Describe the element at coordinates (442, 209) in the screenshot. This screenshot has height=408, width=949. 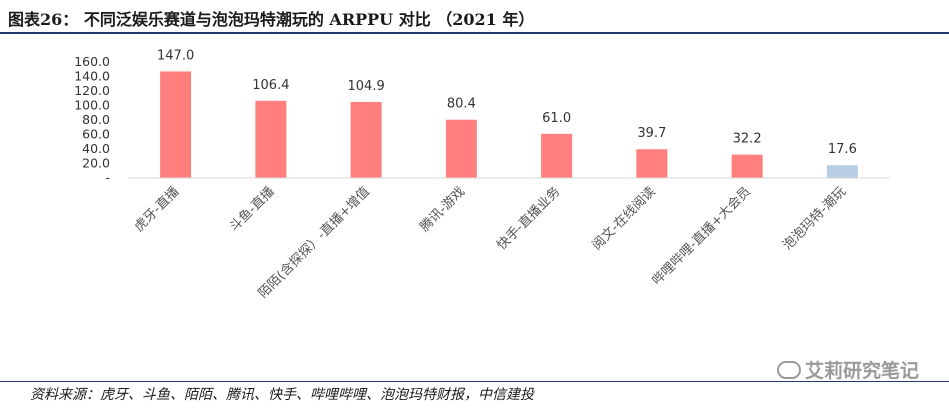
I see `x-tick-label: 腾讯-游戏` at that location.